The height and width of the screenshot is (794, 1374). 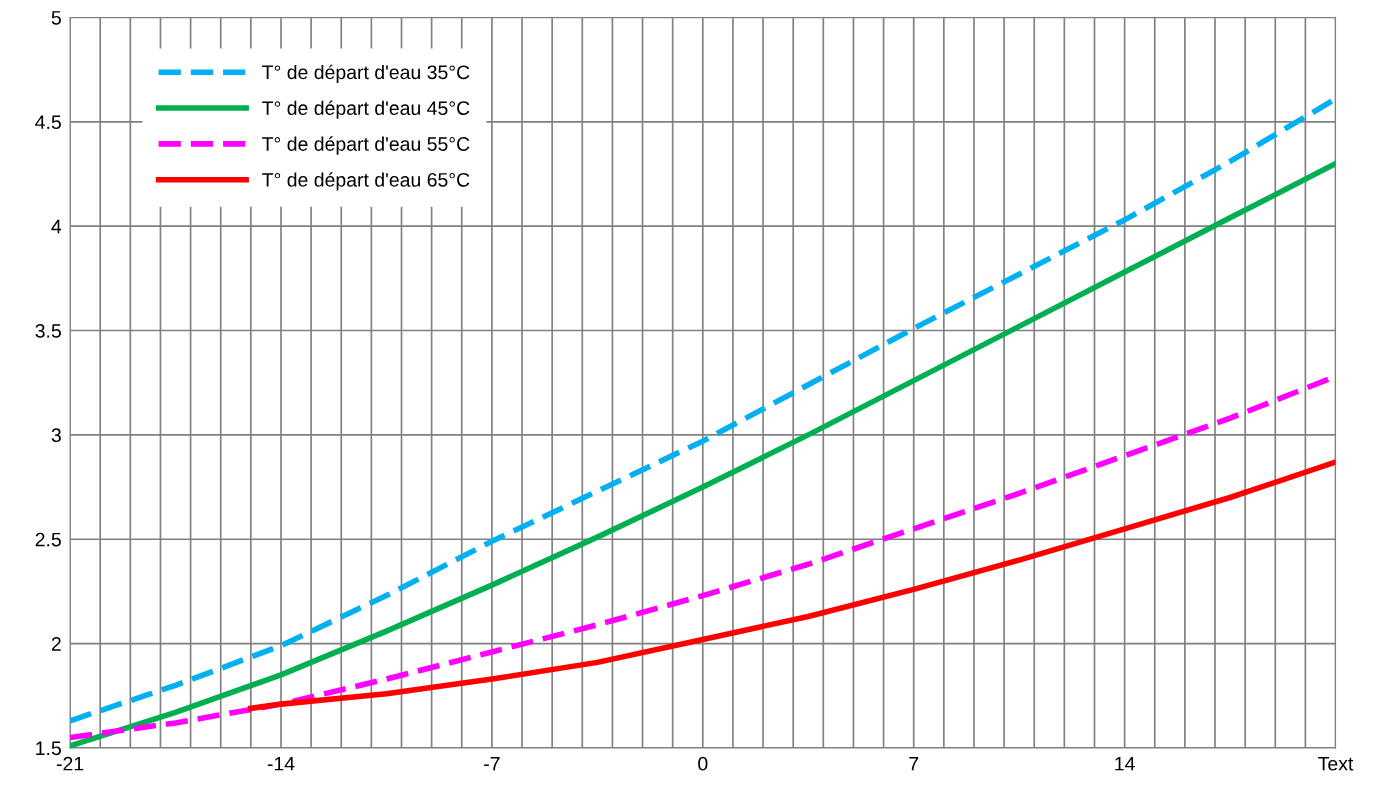 What do you see at coordinates (48, 122) in the screenshot?
I see `y-tick-label: 4.5` at bounding box center [48, 122].